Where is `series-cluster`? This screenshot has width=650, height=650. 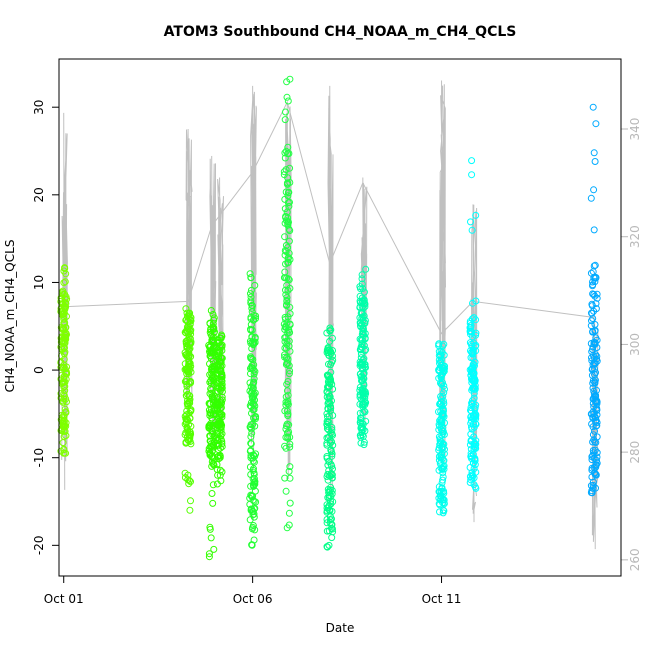 series-cluster is located at coordinates (188, 409).